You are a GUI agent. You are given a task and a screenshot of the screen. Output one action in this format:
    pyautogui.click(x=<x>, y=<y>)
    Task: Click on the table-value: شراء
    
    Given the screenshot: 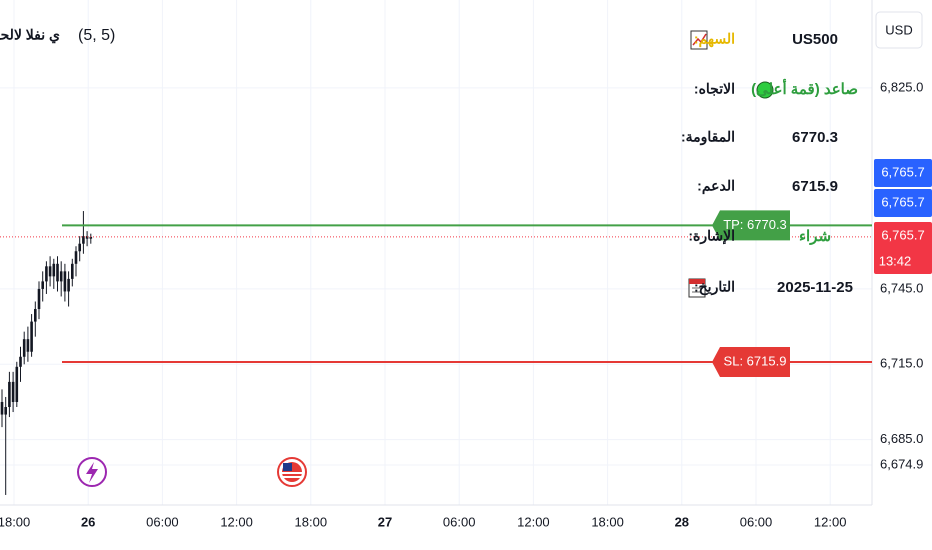 What is the action you would take?
    pyautogui.click(x=815, y=236)
    